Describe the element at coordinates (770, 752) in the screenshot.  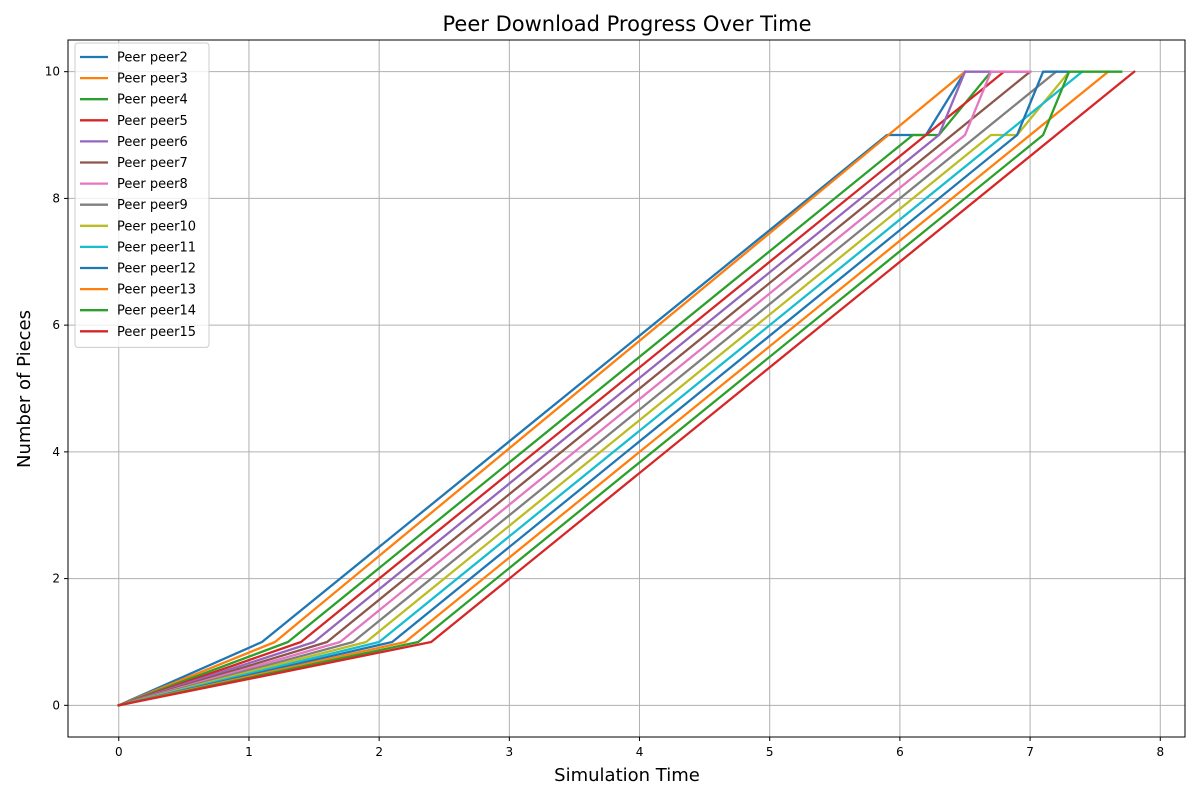
I see `x-tick-label: 5` at that location.